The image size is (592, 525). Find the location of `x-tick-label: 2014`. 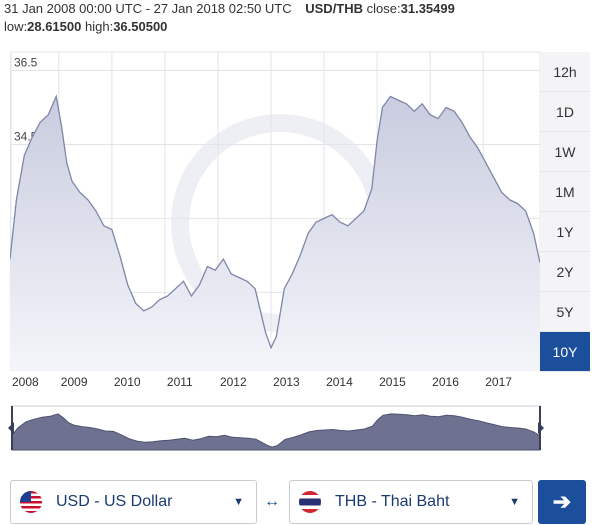

x-tick-label: 2014 is located at coordinates (339, 382).